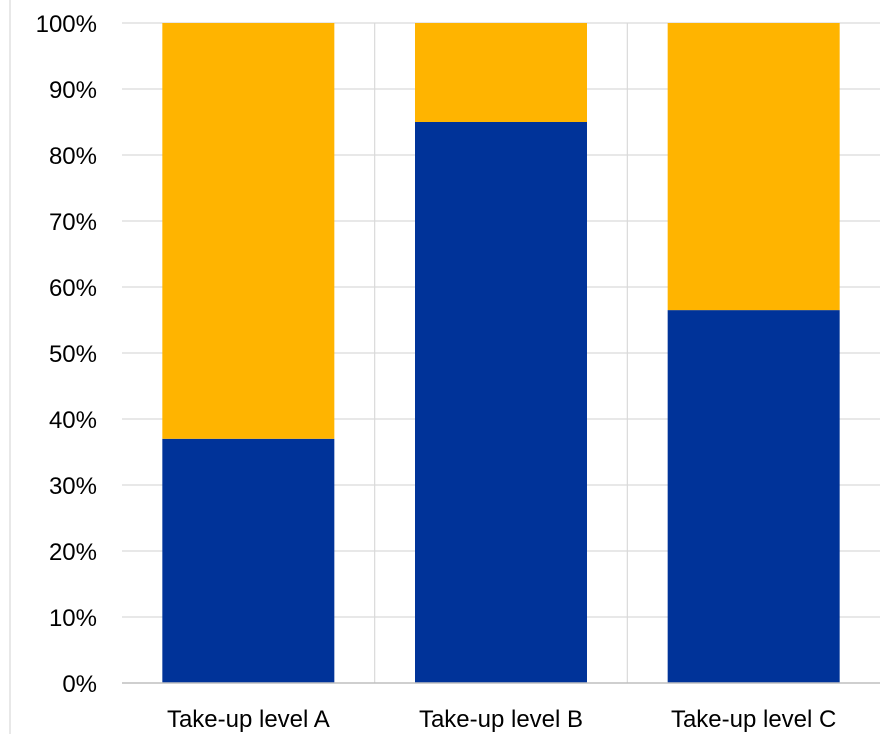  Describe the element at coordinates (753, 719) in the screenshot. I see `x-category-label: Take-up level C` at that location.